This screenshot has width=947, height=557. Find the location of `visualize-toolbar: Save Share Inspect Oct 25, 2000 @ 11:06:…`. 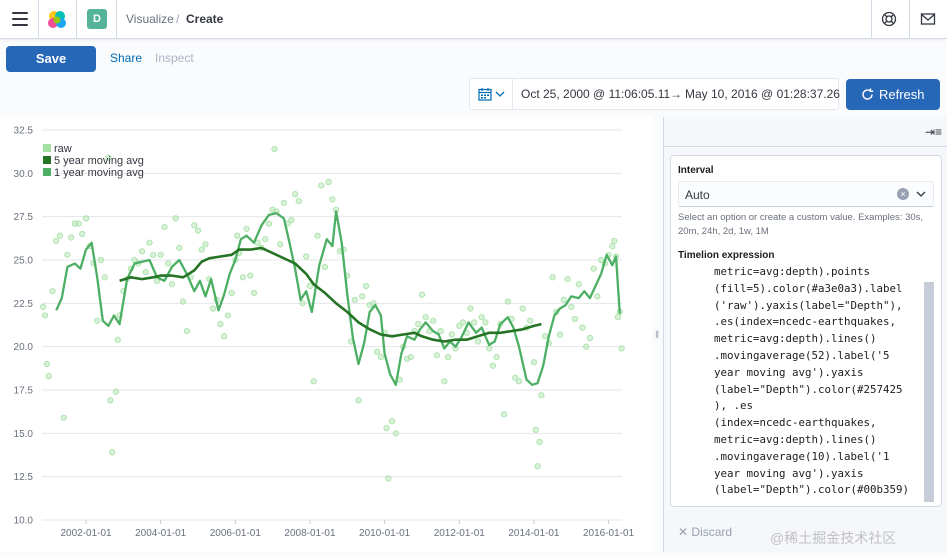

visualize-toolbar: Save Share Inspect Oct 25, 2000 @ 11:06:… is located at coordinates (473, 78).